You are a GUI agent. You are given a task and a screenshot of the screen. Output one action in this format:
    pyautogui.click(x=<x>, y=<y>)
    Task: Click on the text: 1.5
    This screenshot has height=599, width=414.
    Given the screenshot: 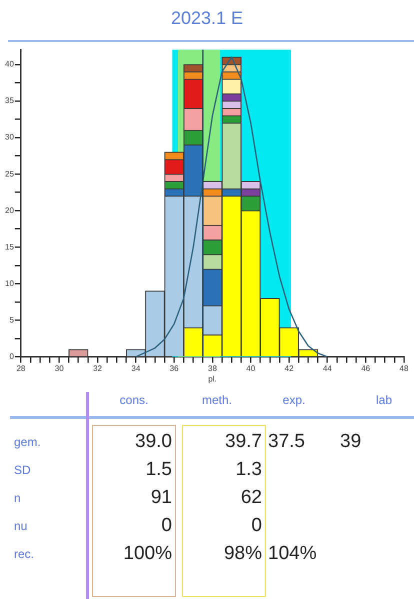 What is the action you would take?
    pyautogui.click(x=158, y=470)
    